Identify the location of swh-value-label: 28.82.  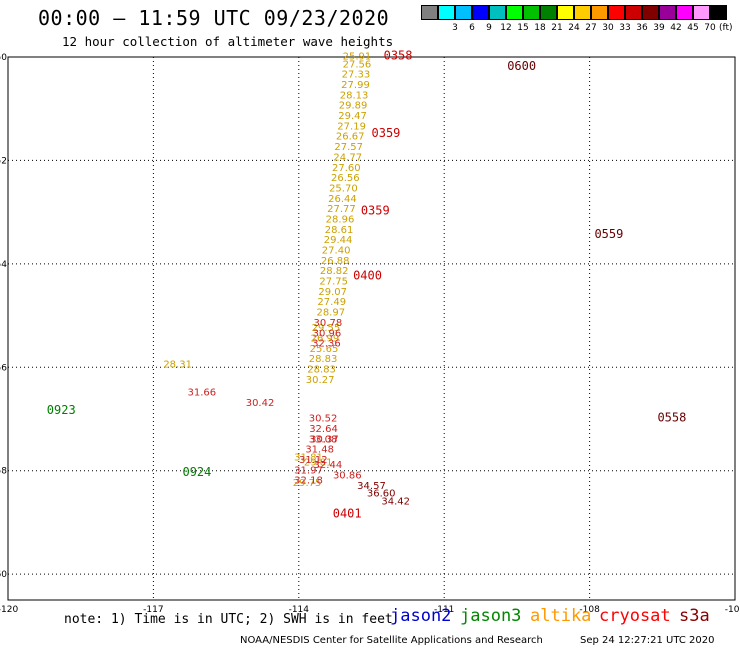
(334, 271).